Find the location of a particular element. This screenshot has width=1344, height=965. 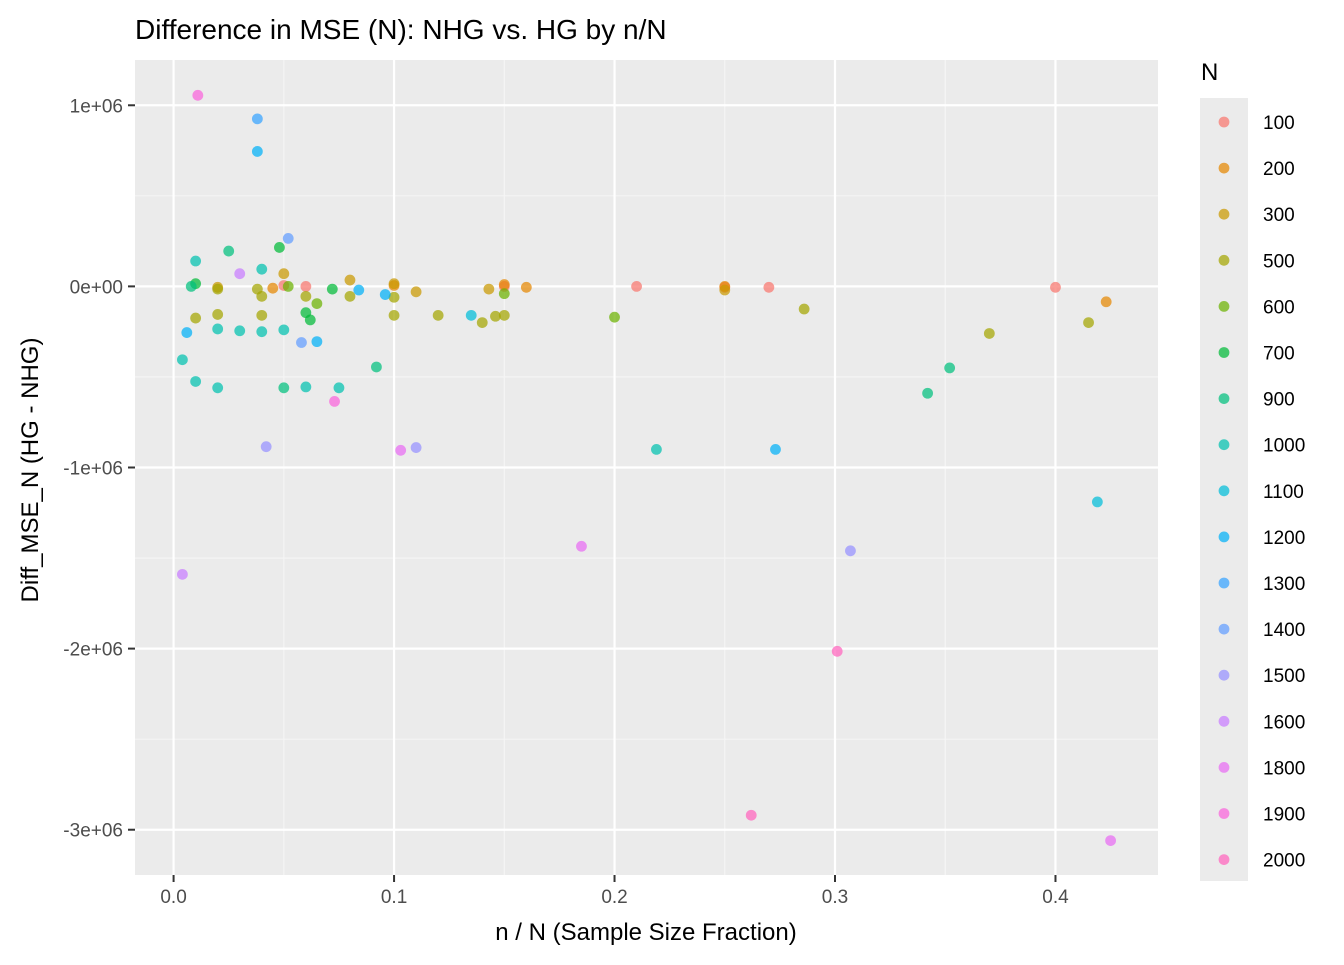

legend-key-N1800 is located at coordinates (1224, 767).